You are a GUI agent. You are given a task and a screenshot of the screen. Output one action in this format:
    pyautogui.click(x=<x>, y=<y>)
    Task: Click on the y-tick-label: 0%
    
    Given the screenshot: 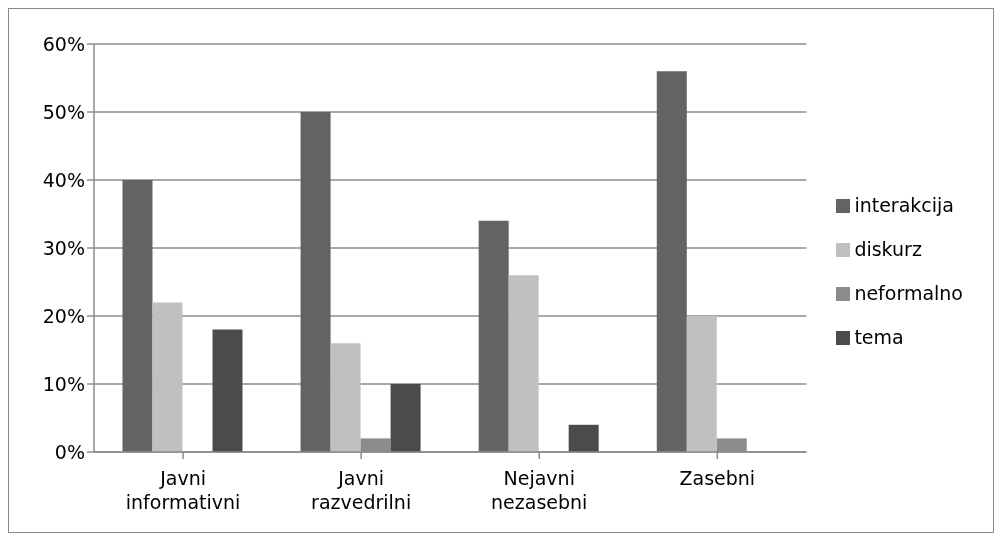 What is the action you would take?
    pyautogui.click(x=69, y=451)
    